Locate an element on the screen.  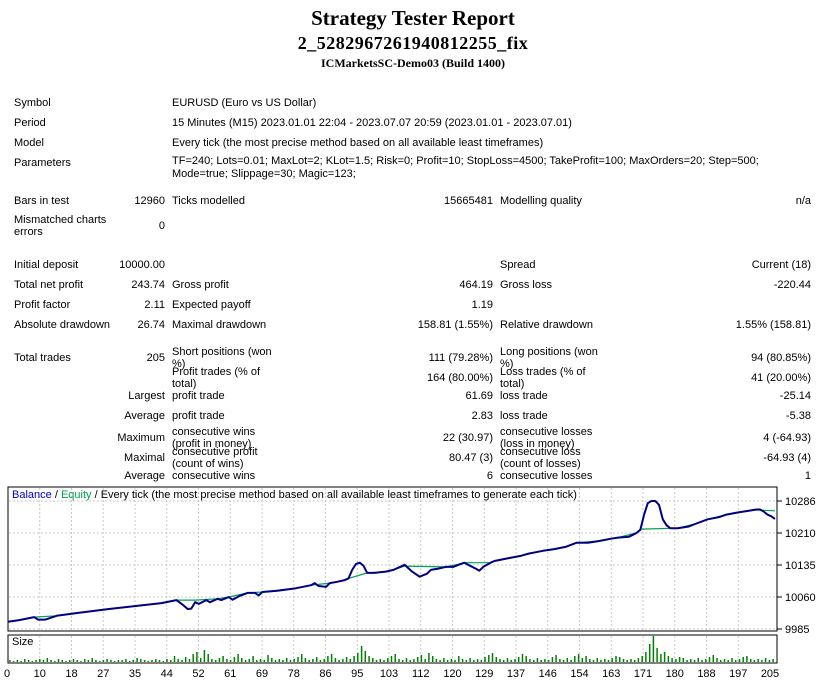
svg-text: 10286 is located at coordinates (800, 502).